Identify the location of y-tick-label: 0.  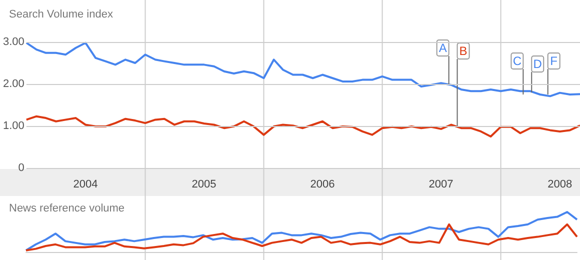
(21, 168).